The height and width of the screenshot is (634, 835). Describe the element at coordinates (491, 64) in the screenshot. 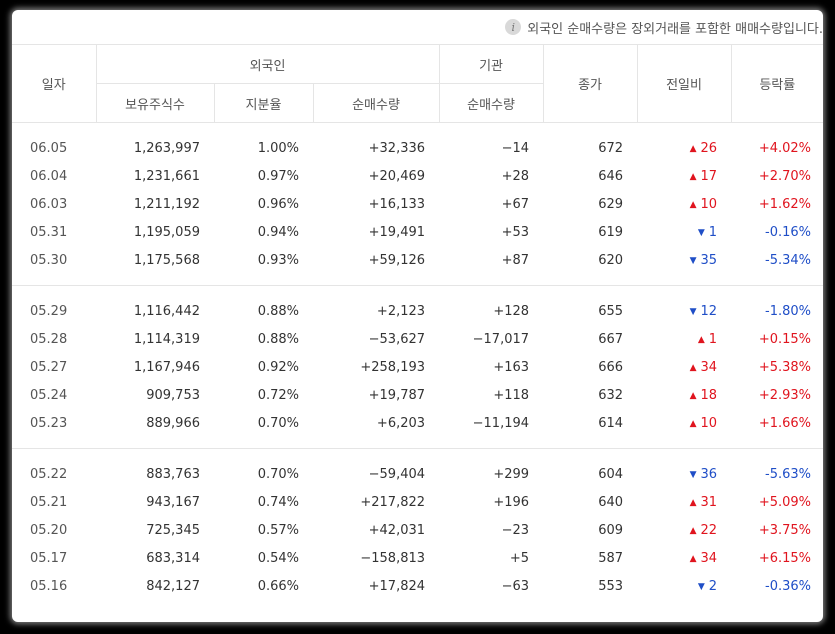

I see `header-institution: 기관` at that location.